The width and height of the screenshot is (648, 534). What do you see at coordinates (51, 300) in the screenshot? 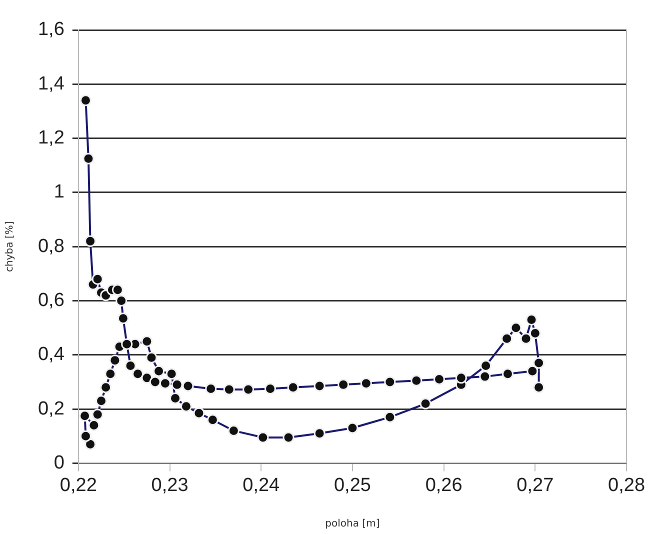
I see `y-tick-label: 0,6` at bounding box center [51, 300].